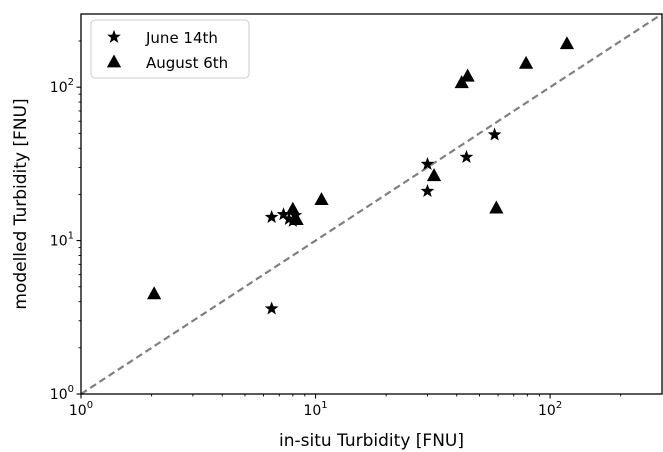  I want to click on legend-label: August 6th, so click(187, 63).